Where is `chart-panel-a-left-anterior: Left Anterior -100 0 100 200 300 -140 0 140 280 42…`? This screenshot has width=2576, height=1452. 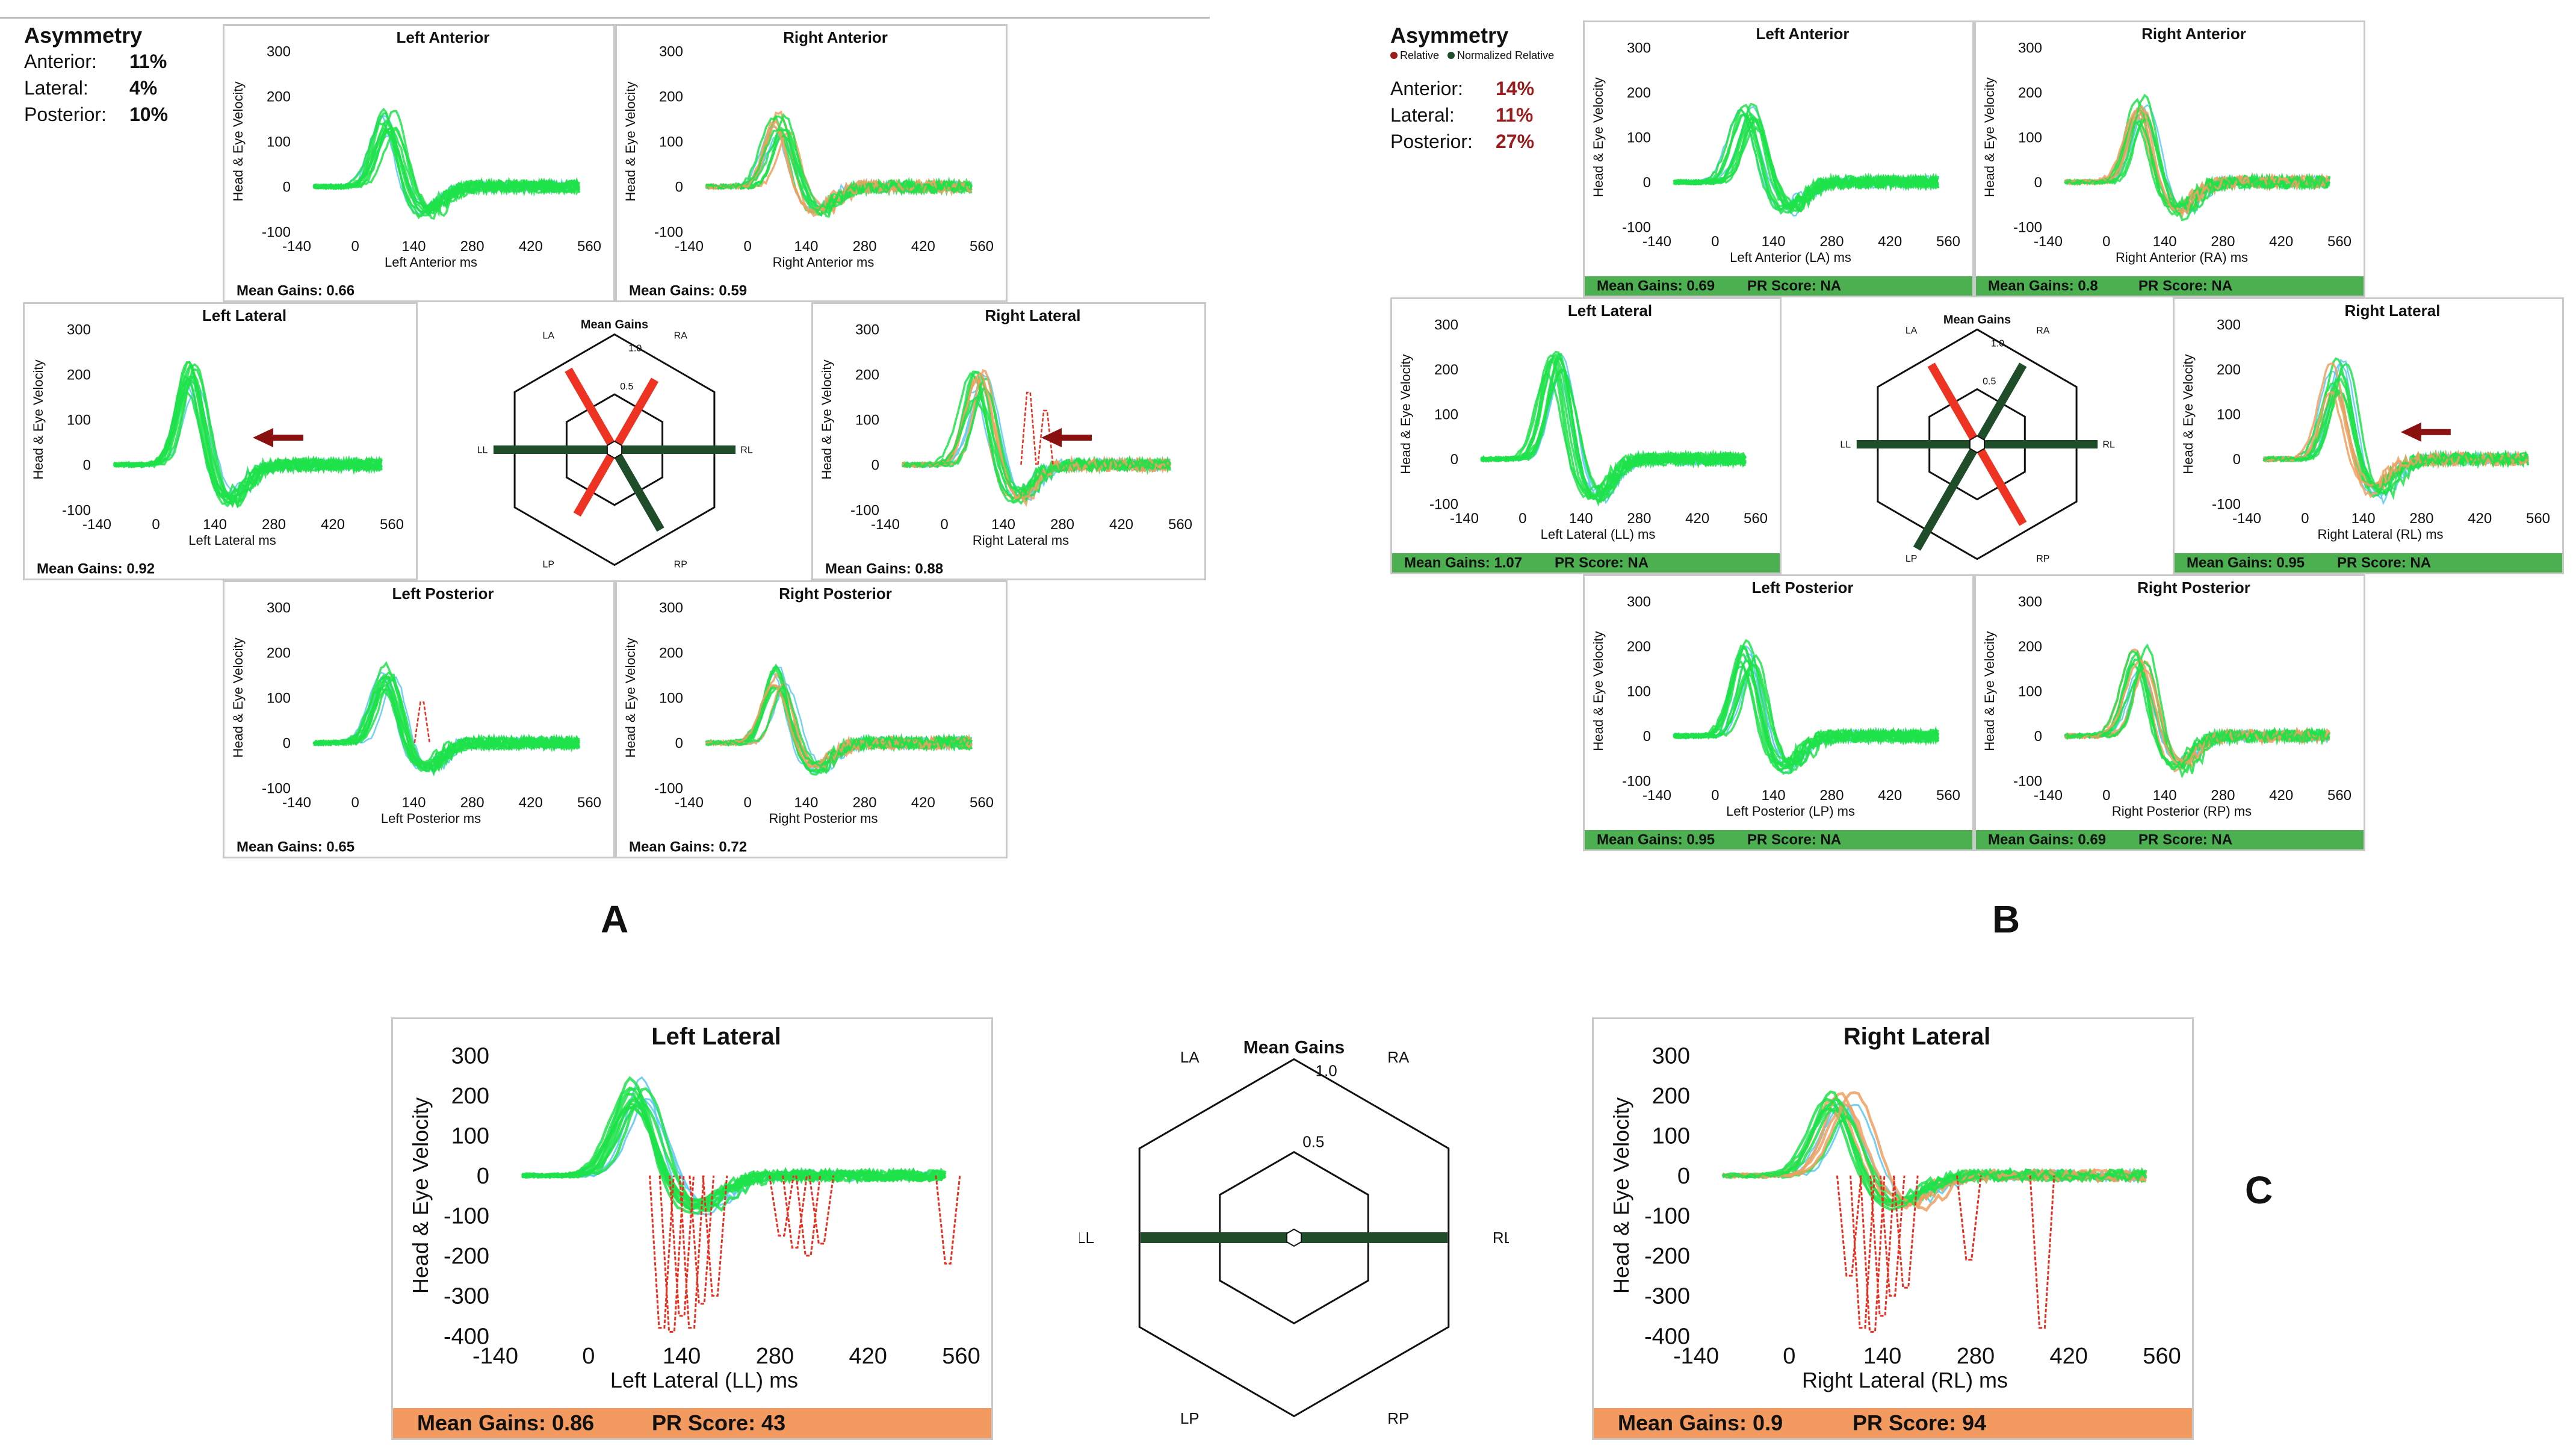
chart-panel-a-left-anterior: Left Anterior -100 0 100 200 300 -140 0 140 280 42… is located at coordinates (419, 163).